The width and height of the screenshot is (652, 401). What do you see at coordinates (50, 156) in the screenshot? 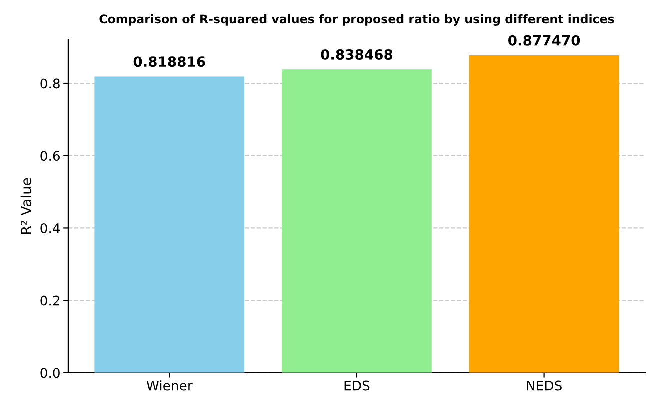
I see `y-tick-label: 0.6` at bounding box center [50, 156].